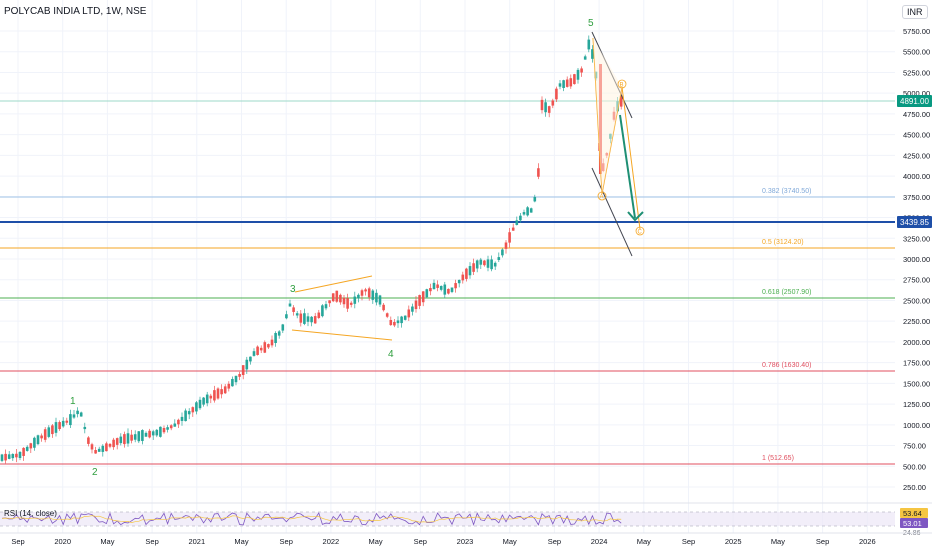 This screenshot has height=555, width=932. I want to click on abc-label-b: B, so click(622, 86).